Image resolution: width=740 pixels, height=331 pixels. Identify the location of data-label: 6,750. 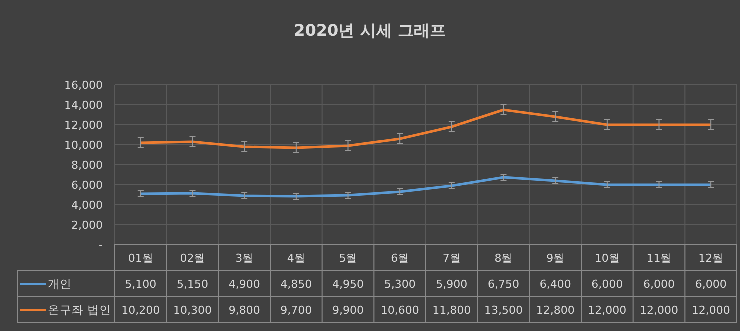
(504, 284).